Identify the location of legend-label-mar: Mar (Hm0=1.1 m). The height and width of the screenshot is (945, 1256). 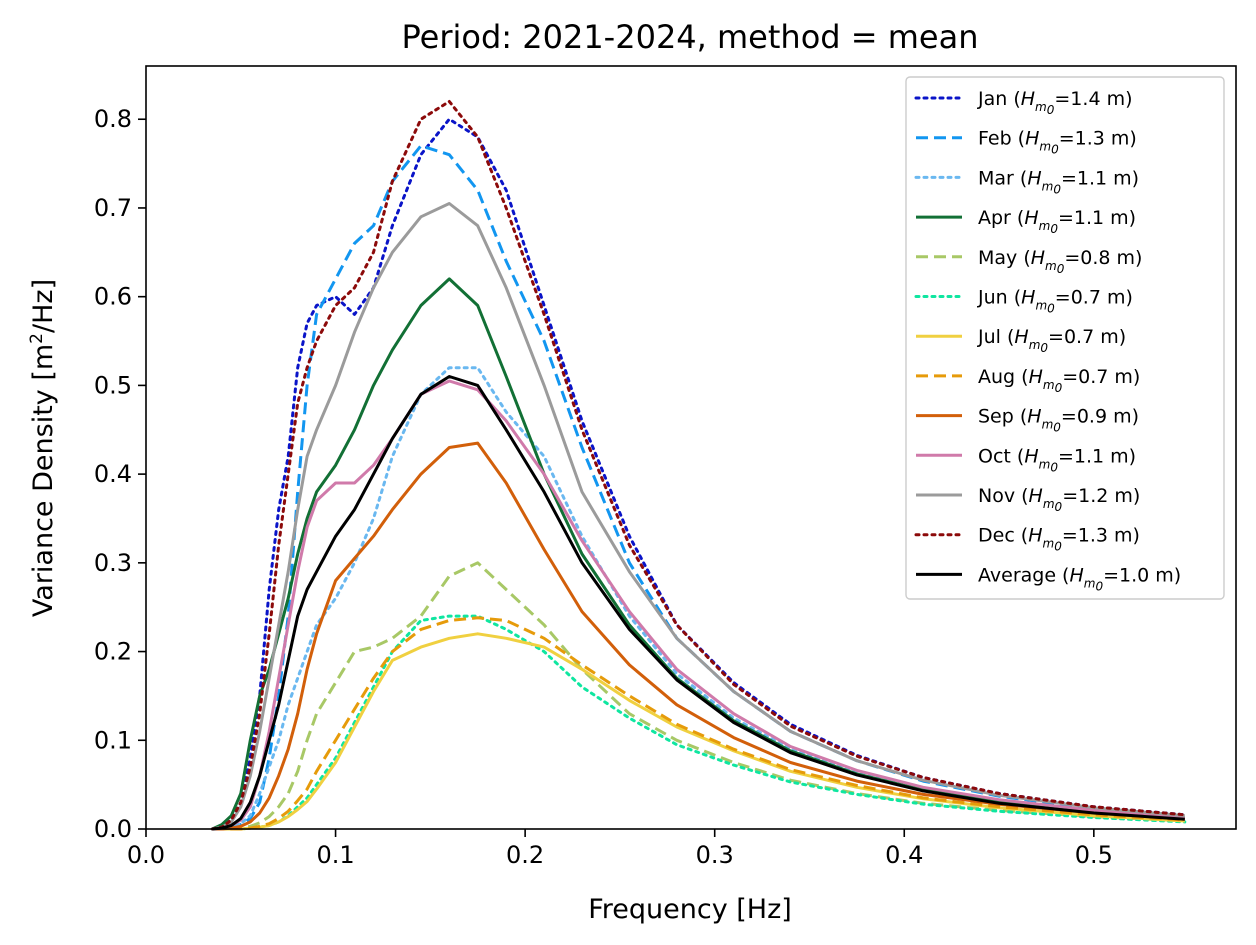
(1058, 181).